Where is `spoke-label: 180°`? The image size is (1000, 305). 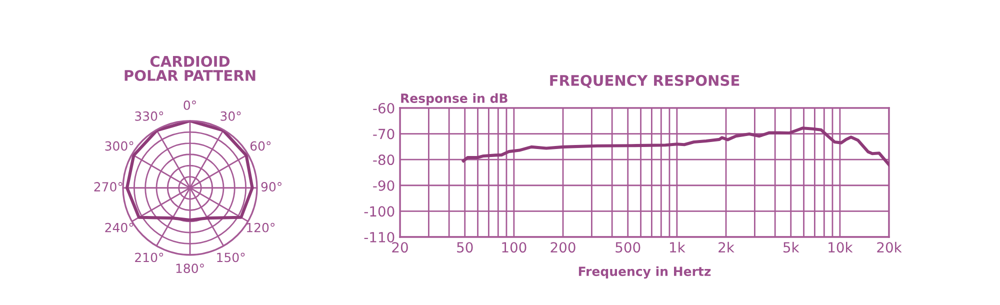 spoke-label: 180° is located at coordinates (190, 269).